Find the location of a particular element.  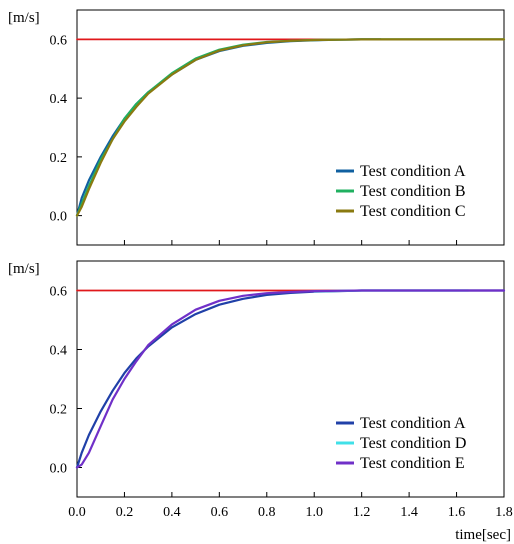

x-axis-label: time[sec] is located at coordinates (483, 535).